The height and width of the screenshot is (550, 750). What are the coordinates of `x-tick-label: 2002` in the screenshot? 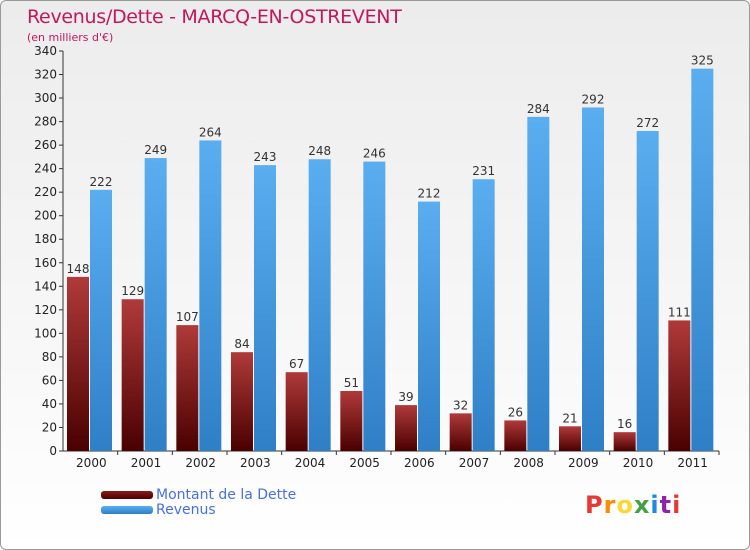 It's located at (200, 463).